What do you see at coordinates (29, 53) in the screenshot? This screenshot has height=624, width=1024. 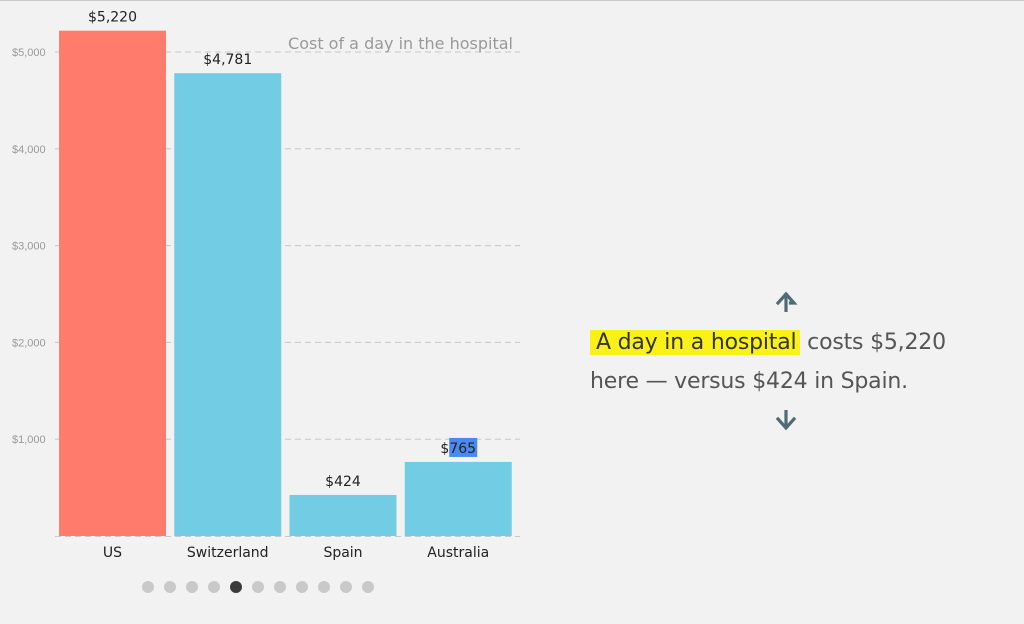 I see `y-tick-label: $5,000` at bounding box center [29, 53].